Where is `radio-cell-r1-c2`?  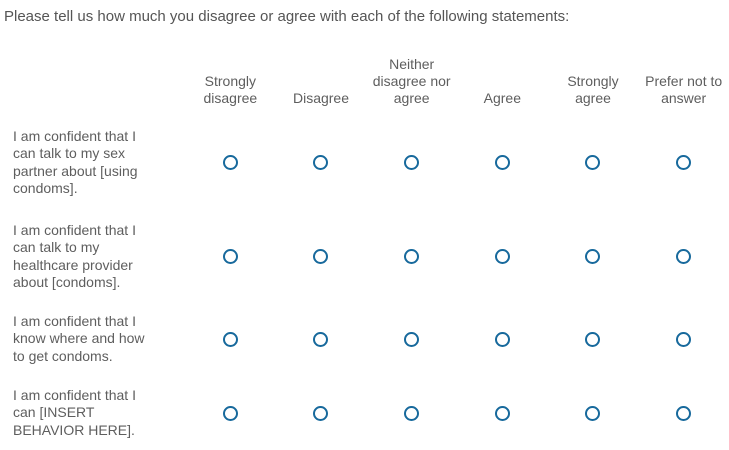 radio-cell-r1-c2 is located at coordinates (321, 162).